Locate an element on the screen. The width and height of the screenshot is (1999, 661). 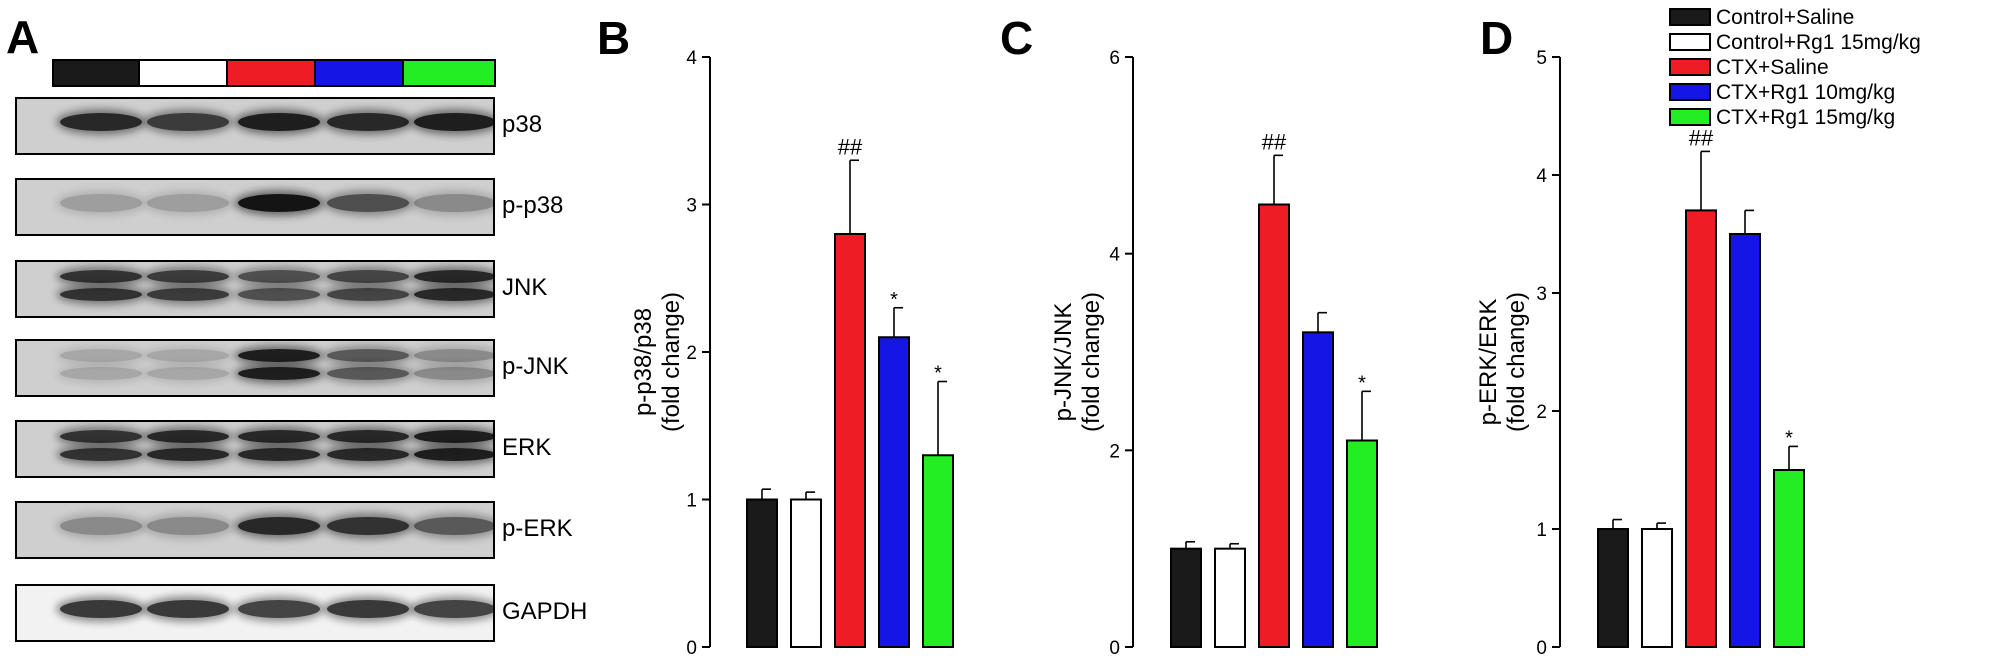
panel-b-y-tick-label: 0 is located at coordinates (691, 648).